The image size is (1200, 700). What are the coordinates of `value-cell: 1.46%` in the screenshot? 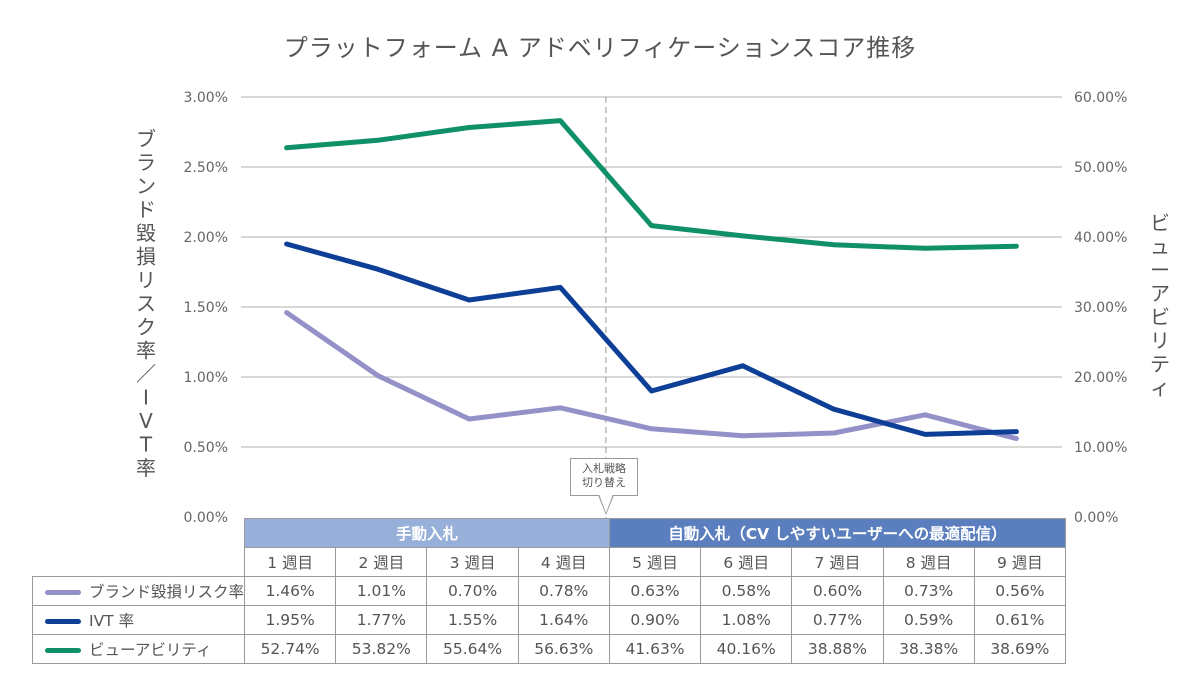 It's located at (290, 591).